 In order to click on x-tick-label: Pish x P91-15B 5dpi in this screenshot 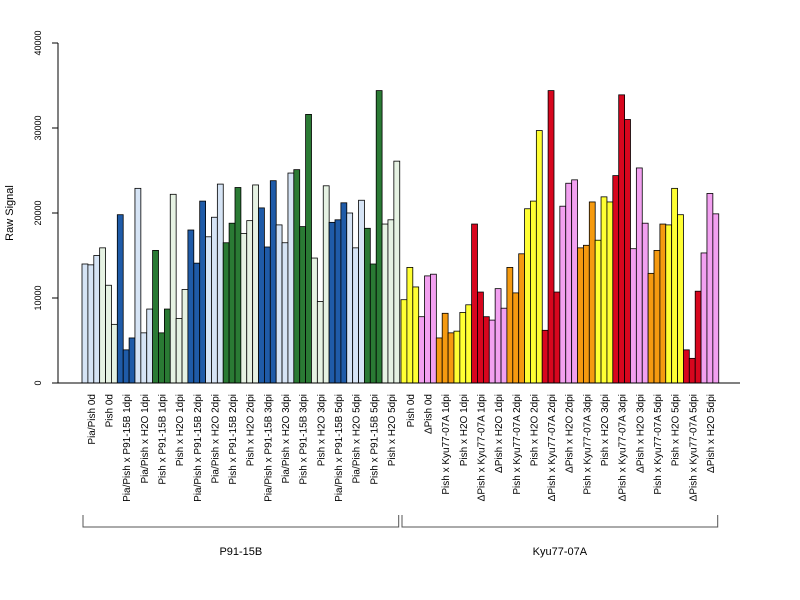, I will do `click(374, 439)`.